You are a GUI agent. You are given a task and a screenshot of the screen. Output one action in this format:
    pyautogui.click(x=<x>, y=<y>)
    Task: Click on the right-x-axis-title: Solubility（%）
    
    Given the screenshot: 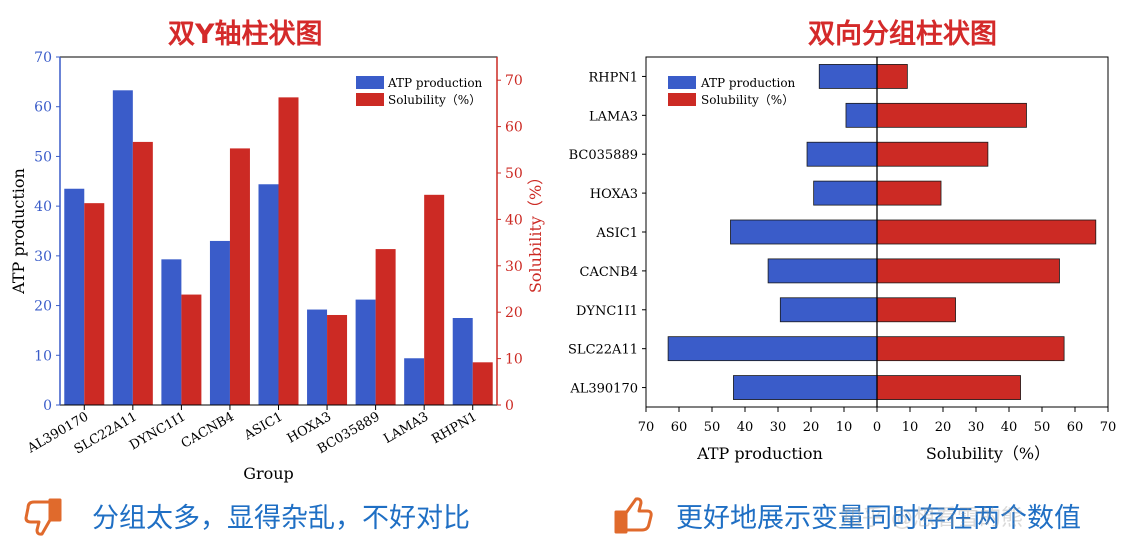 What is the action you would take?
    pyautogui.click(x=988, y=453)
    